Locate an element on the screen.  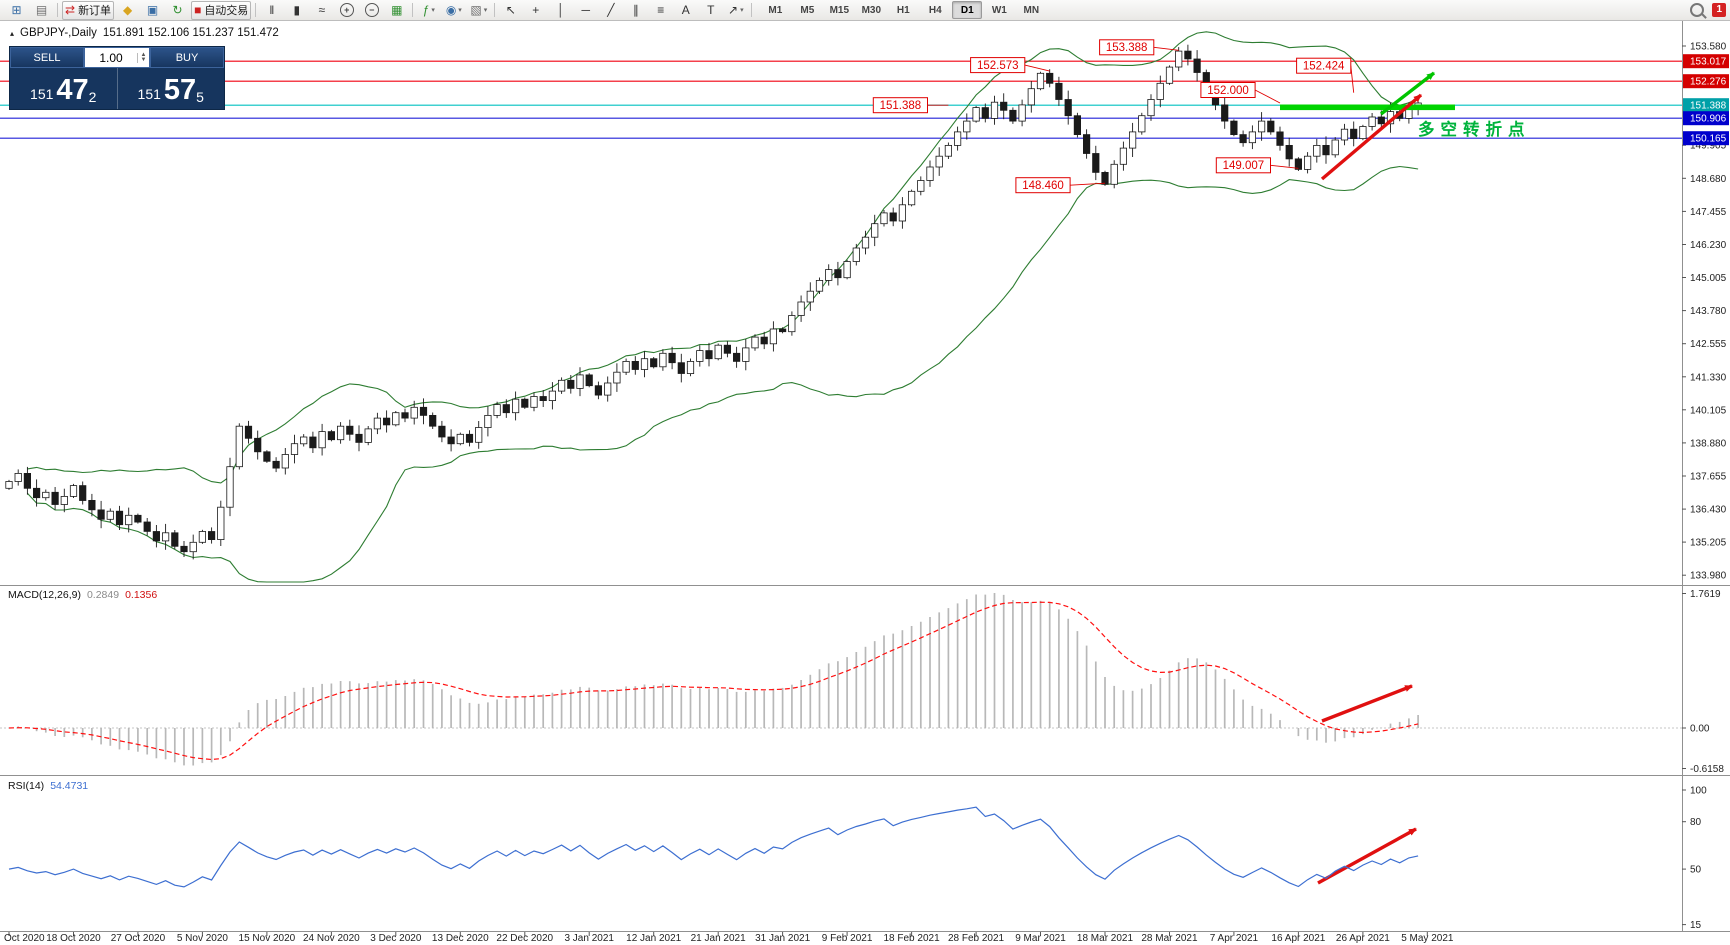
svg-text: 153.388 is located at coordinates (1127, 48).